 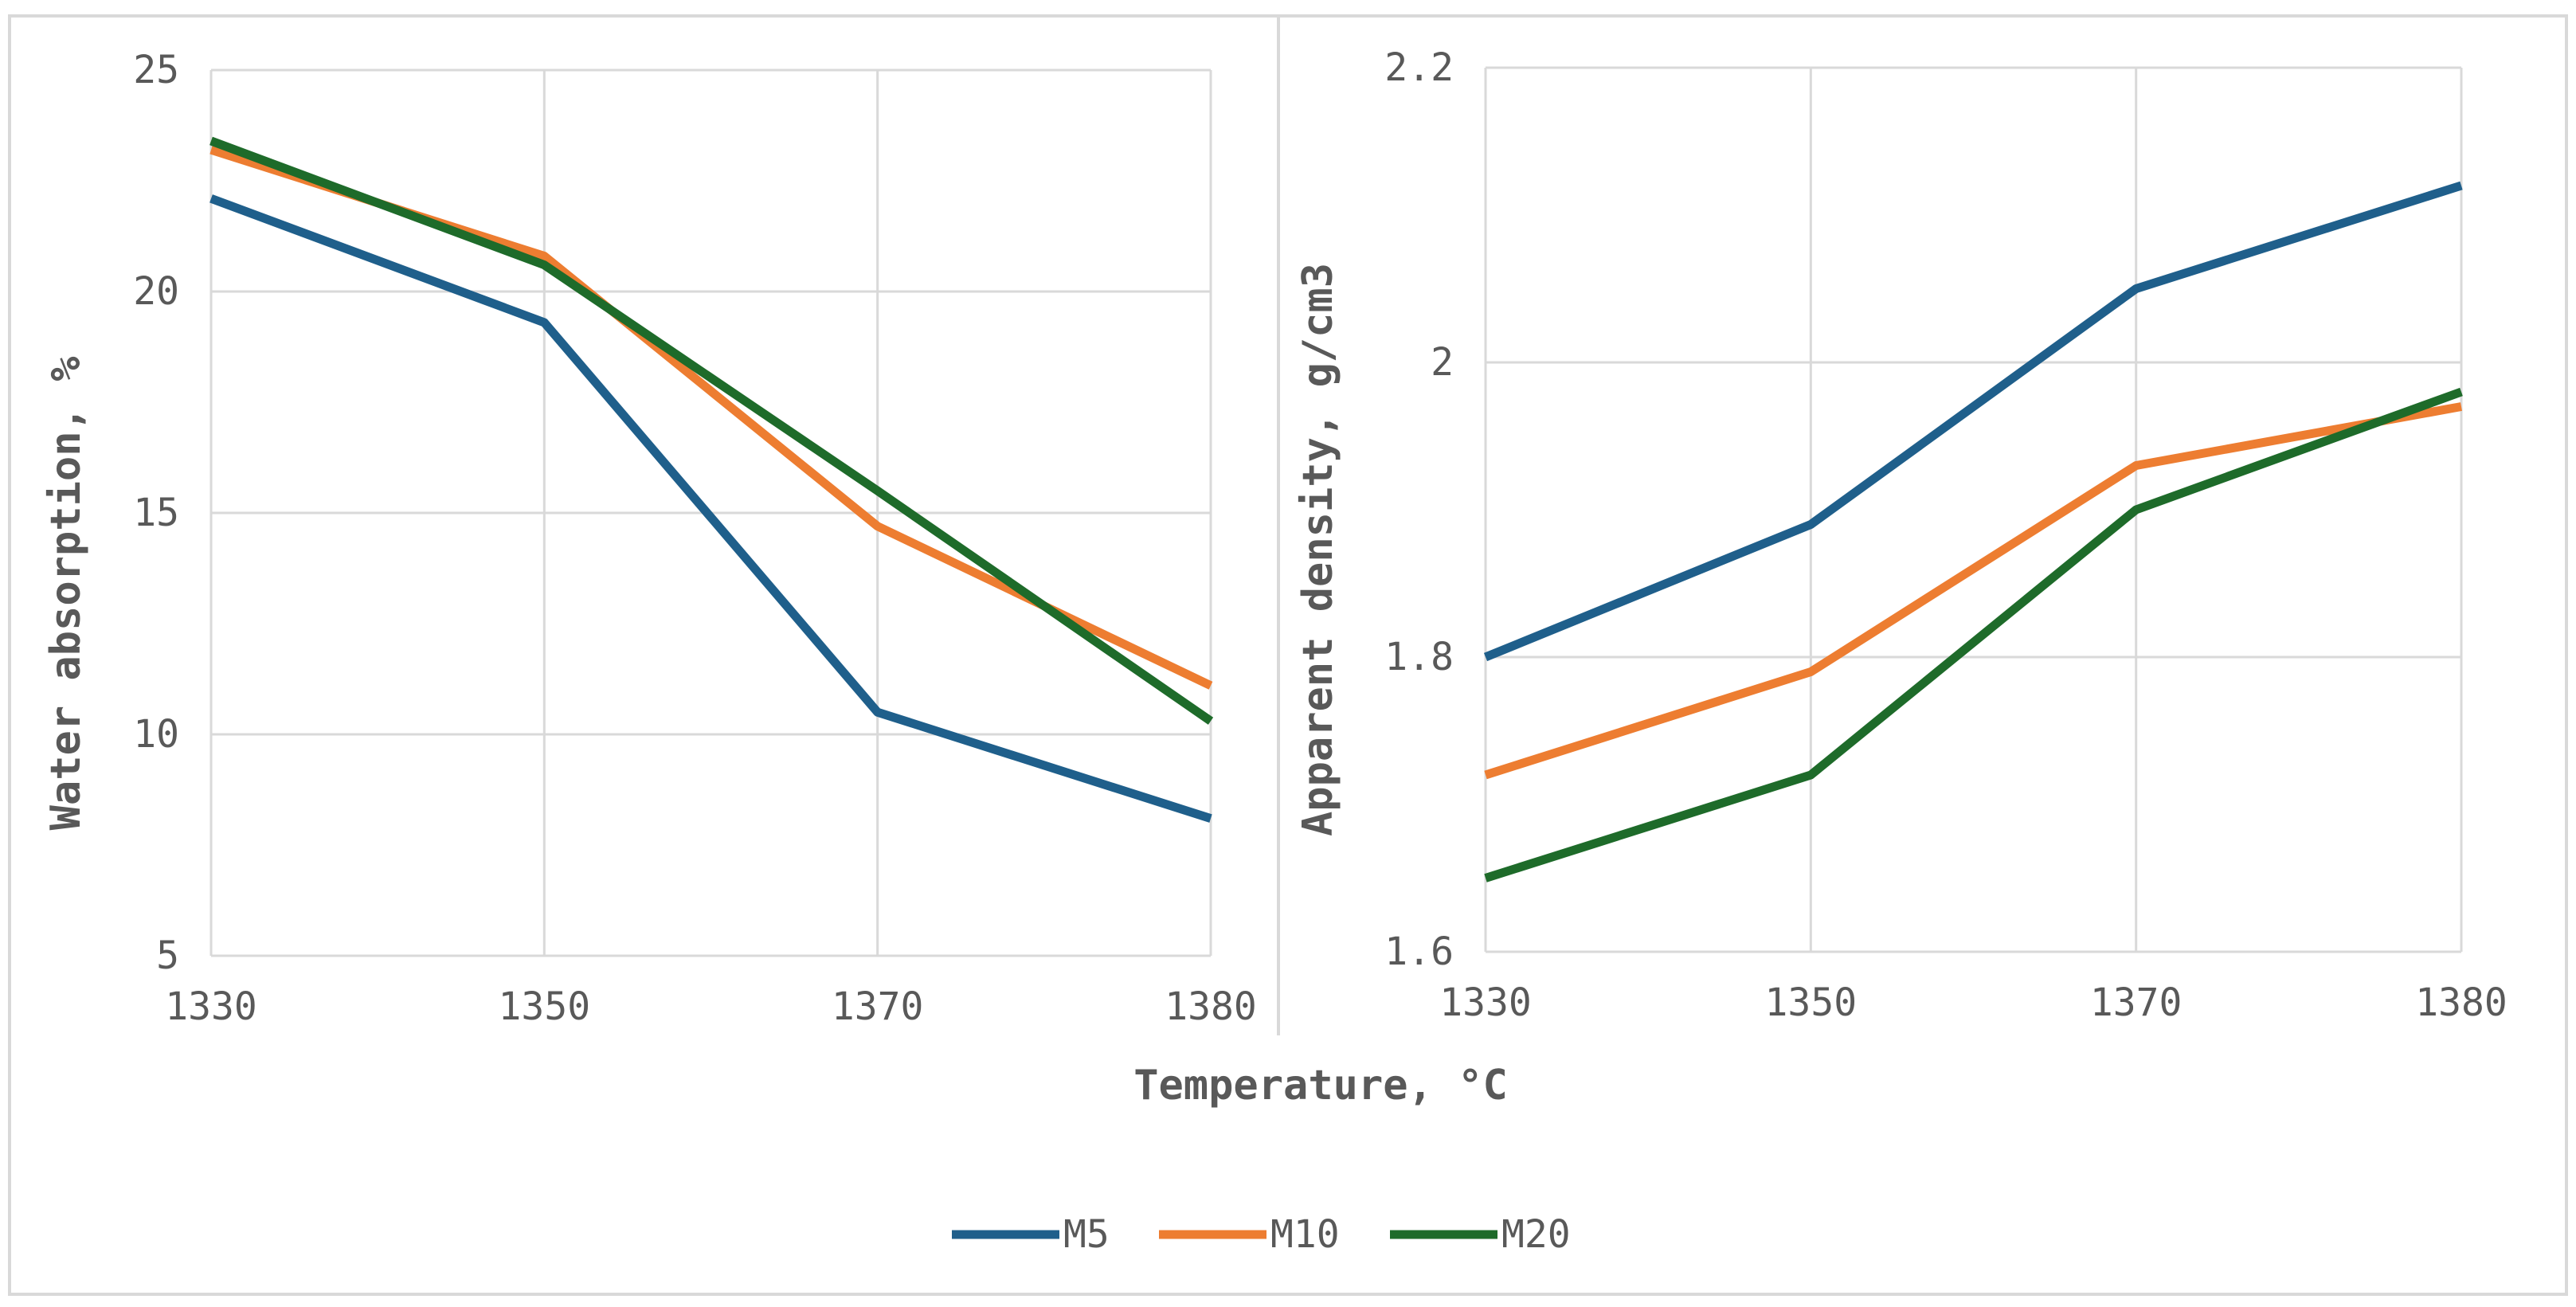 I want to click on y-tick-label: 10, so click(x=156, y=735).